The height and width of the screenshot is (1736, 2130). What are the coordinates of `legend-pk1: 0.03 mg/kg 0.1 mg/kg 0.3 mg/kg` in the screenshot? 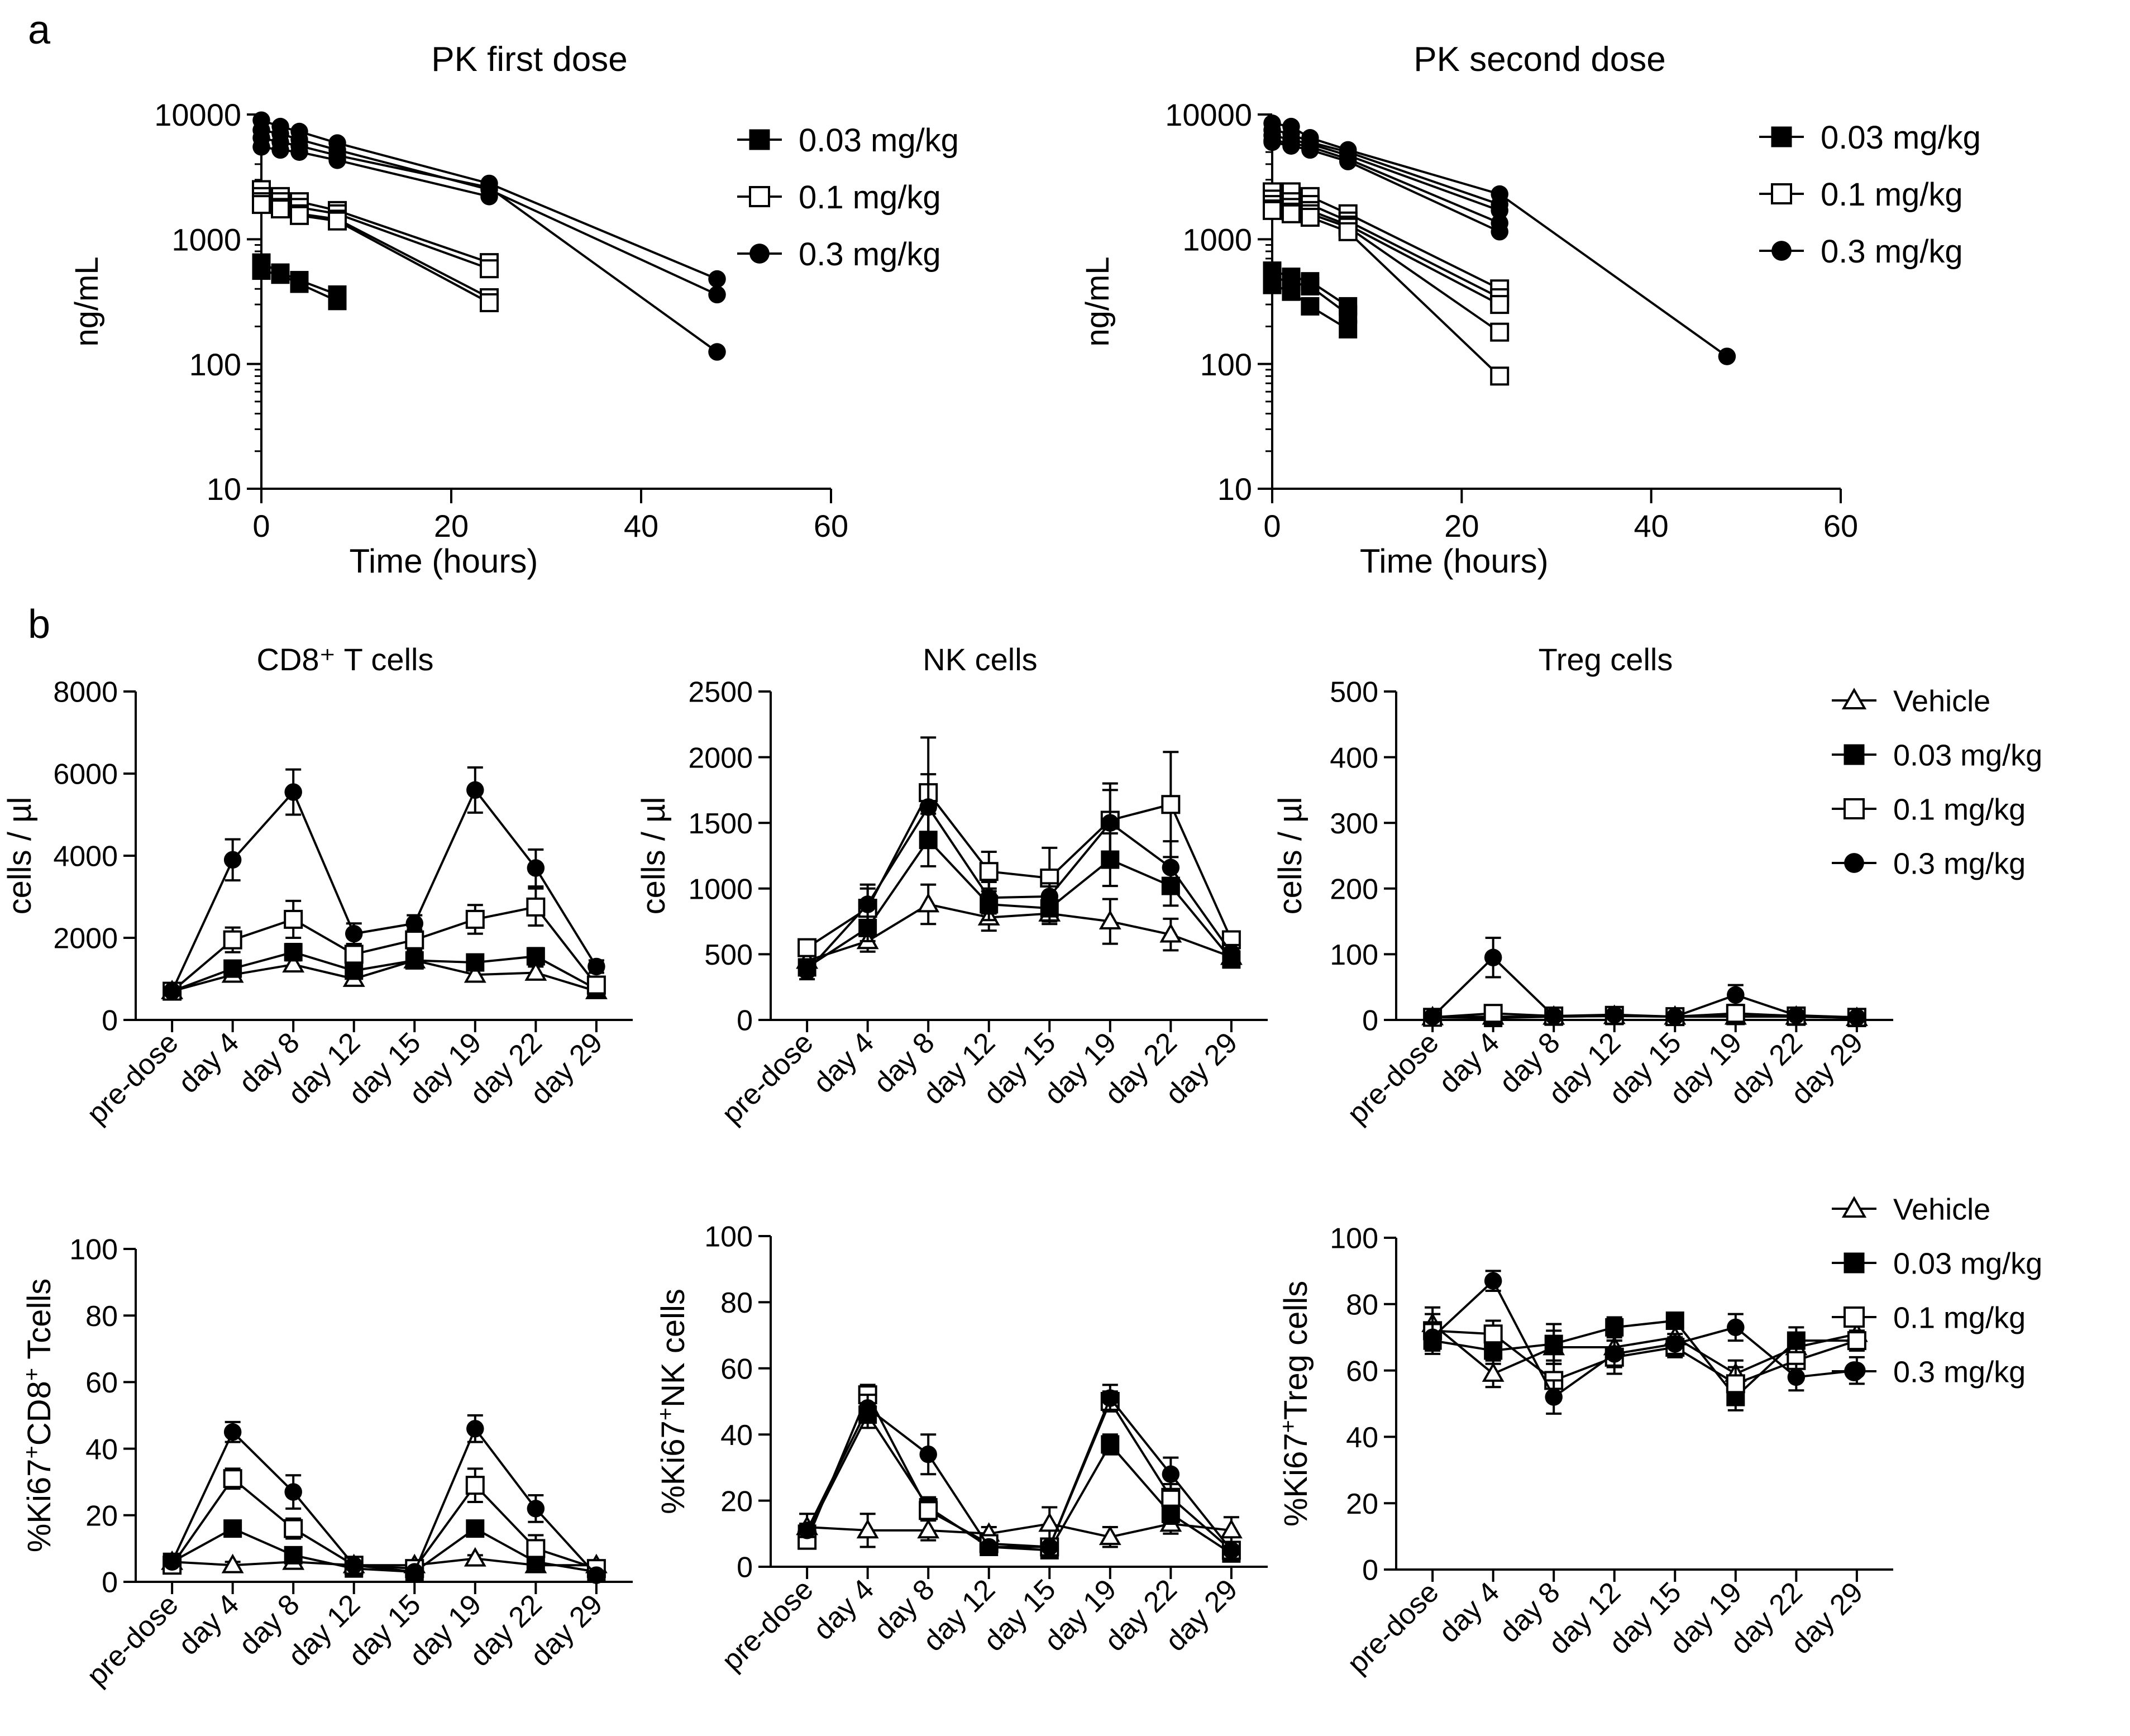 It's located at (848, 197).